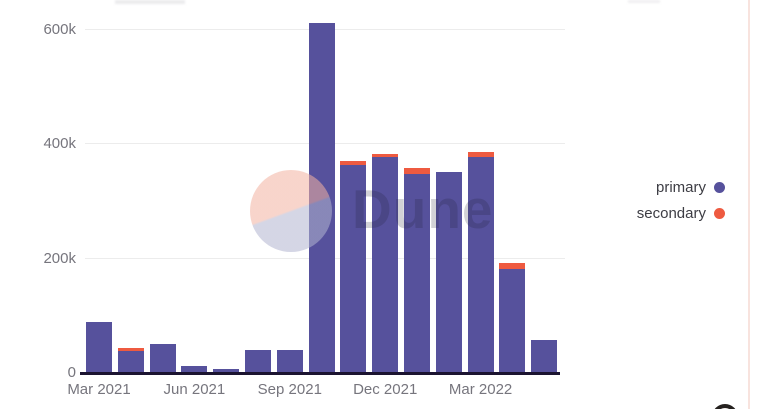  Describe the element at coordinates (162, 357) in the screenshot. I see `bar-primary-may-2021` at that location.